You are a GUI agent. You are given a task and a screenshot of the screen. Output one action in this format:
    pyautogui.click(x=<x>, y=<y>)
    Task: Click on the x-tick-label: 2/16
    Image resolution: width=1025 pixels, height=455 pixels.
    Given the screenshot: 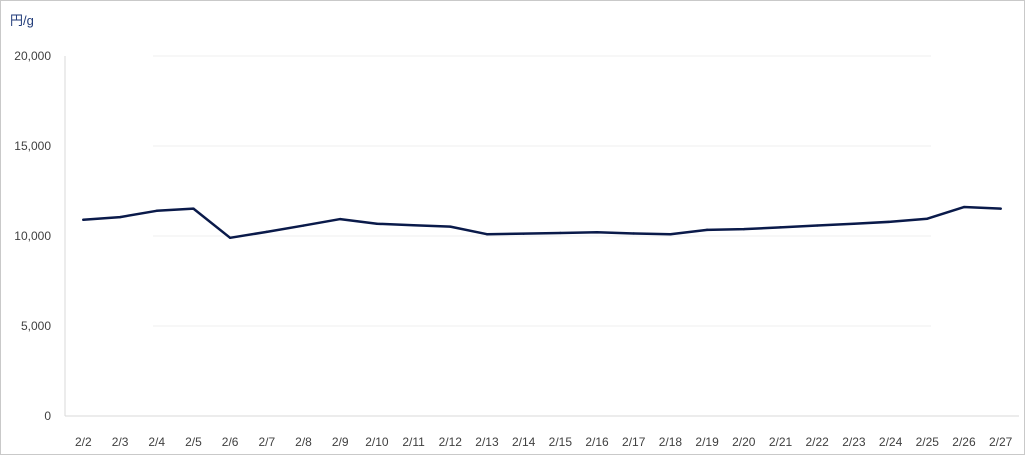 What is the action you would take?
    pyautogui.click(x=597, y=442)
    